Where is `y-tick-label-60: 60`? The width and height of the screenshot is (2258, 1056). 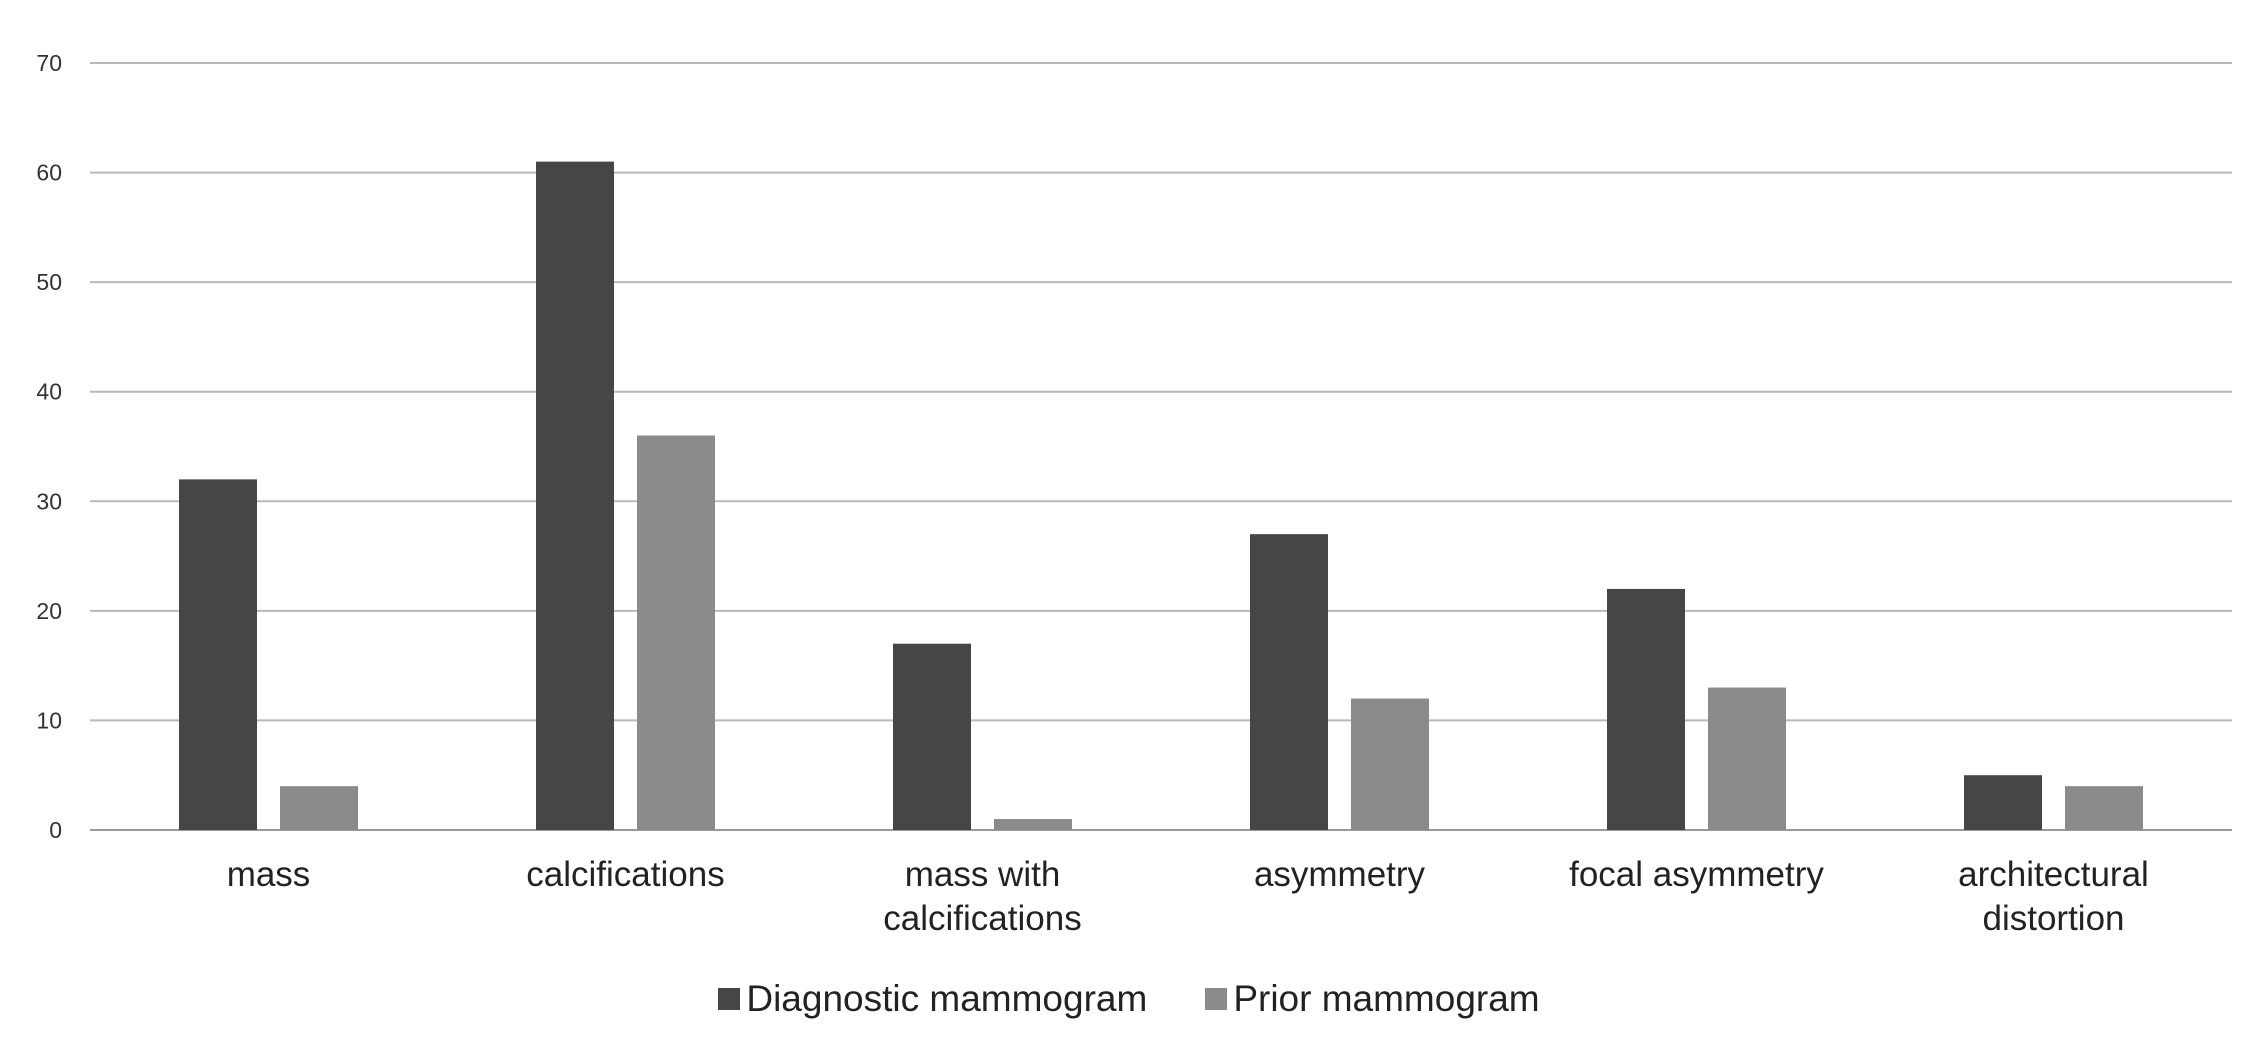 y-tick-label-60: 60 is located at coordinates (49, 173).